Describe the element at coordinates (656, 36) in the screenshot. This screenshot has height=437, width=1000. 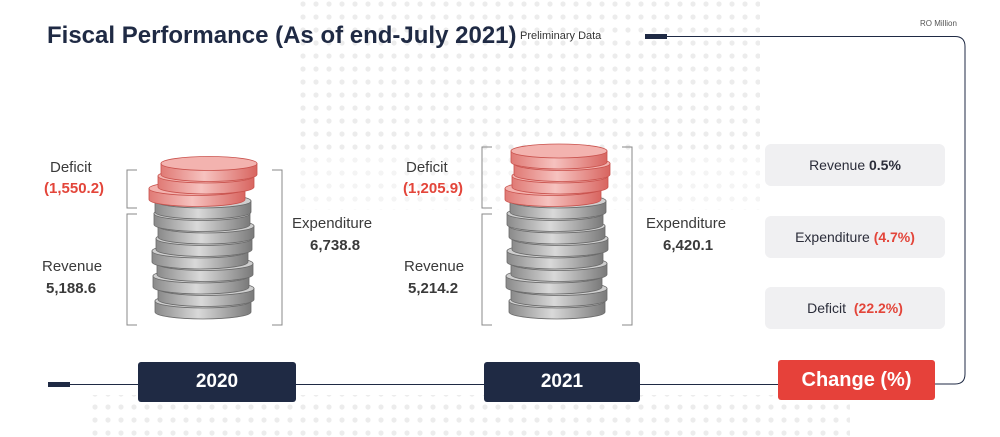
I see `line-accent-top` at that location.